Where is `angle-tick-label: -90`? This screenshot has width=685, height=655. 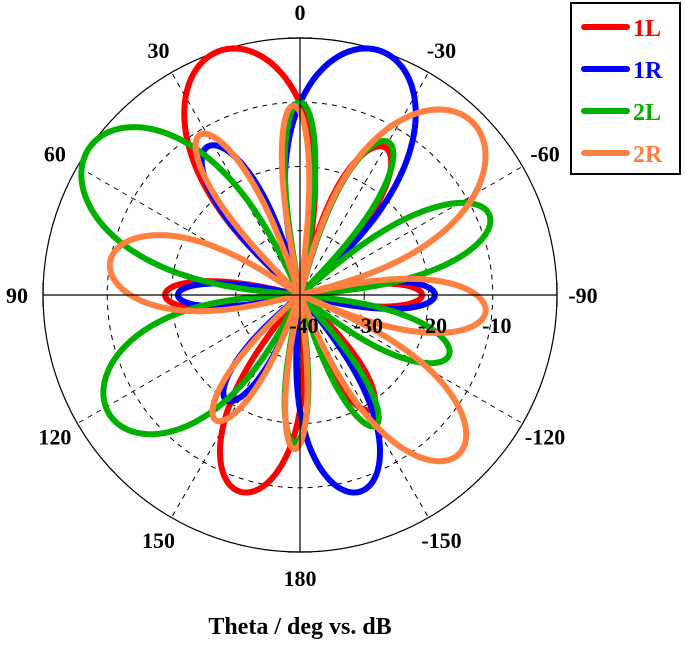 angle-tick-label: -90 is located at coordinates (582, 295).